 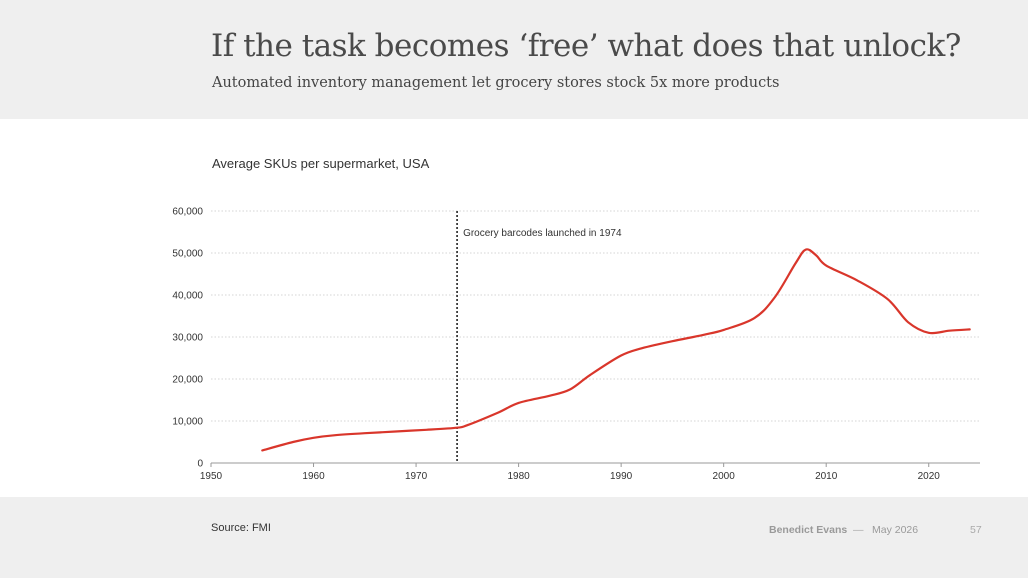 I want to click on y-tick-label: 30,000, so click(x=187, y=338).